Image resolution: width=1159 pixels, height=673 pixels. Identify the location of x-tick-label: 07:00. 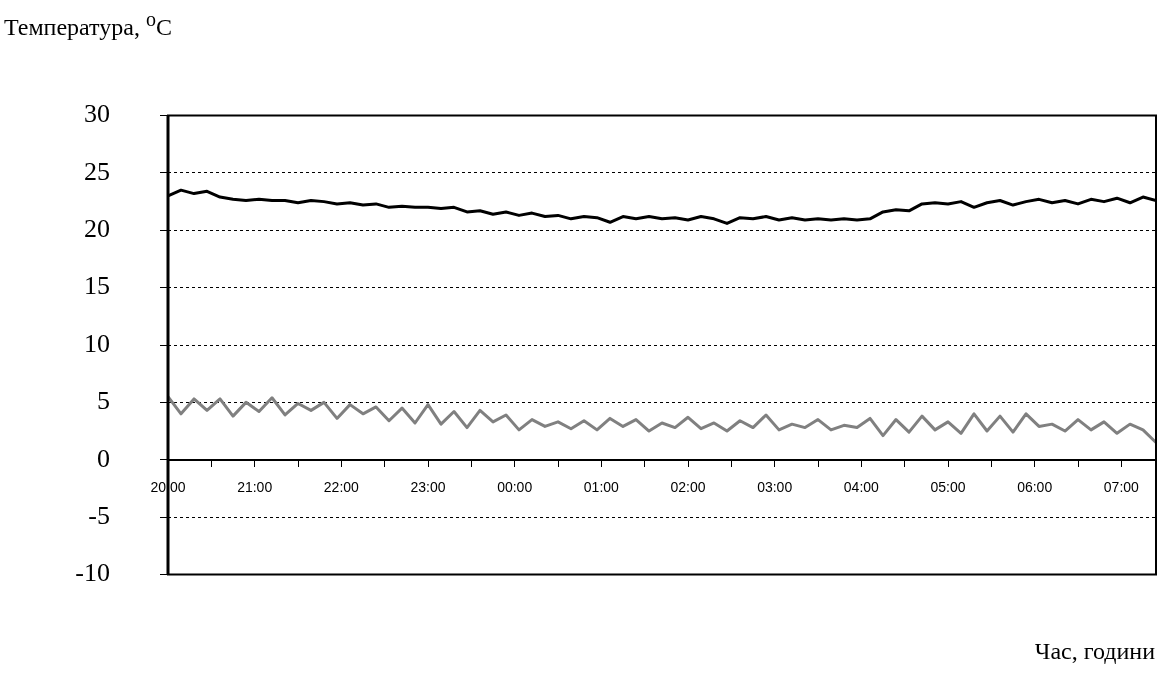
(1121, 486).